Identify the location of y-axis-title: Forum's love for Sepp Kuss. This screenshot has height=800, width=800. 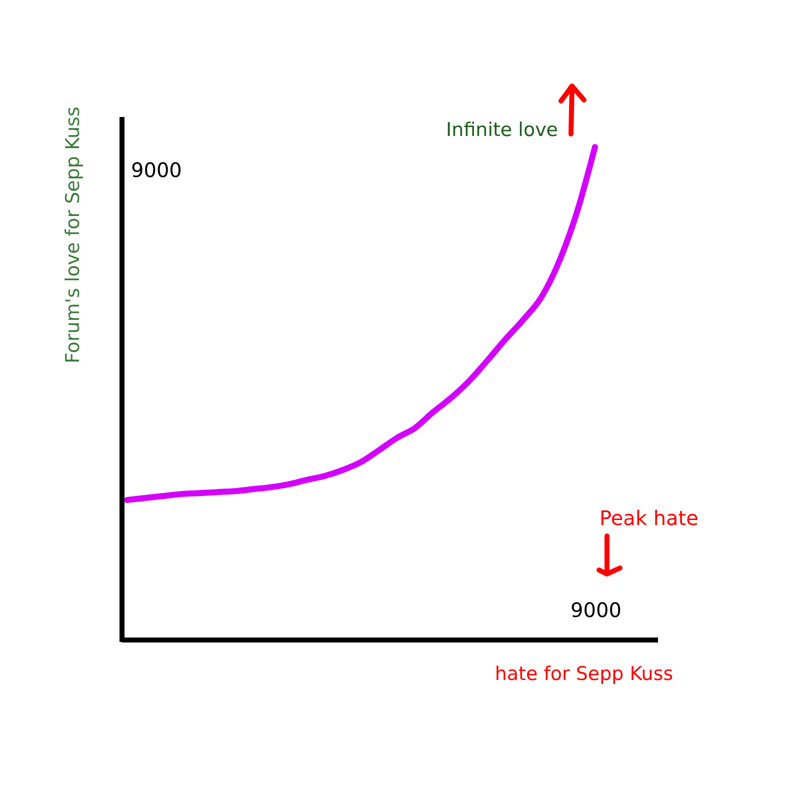
(73, 235).